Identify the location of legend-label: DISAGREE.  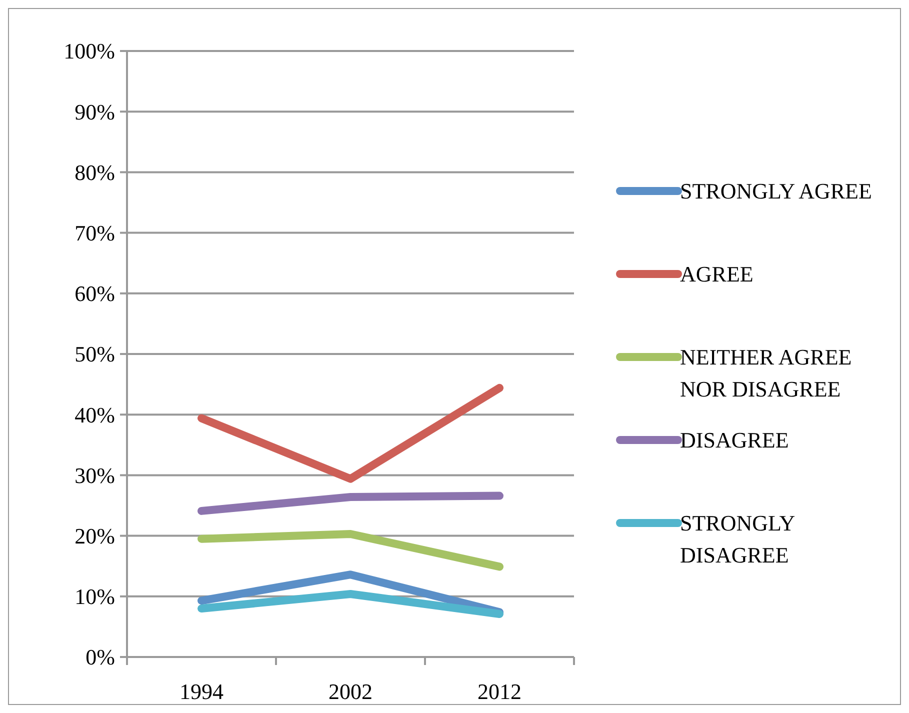
(734, 440).